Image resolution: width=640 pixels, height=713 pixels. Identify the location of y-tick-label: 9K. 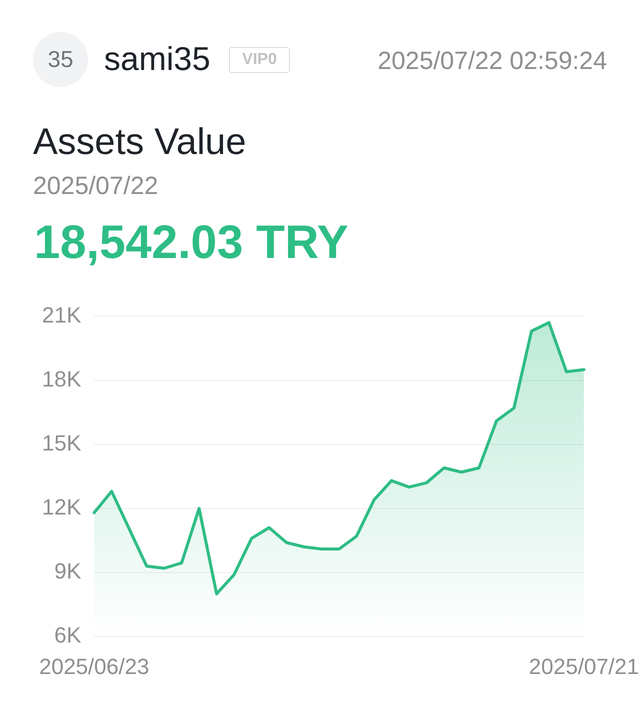
(68, 571).